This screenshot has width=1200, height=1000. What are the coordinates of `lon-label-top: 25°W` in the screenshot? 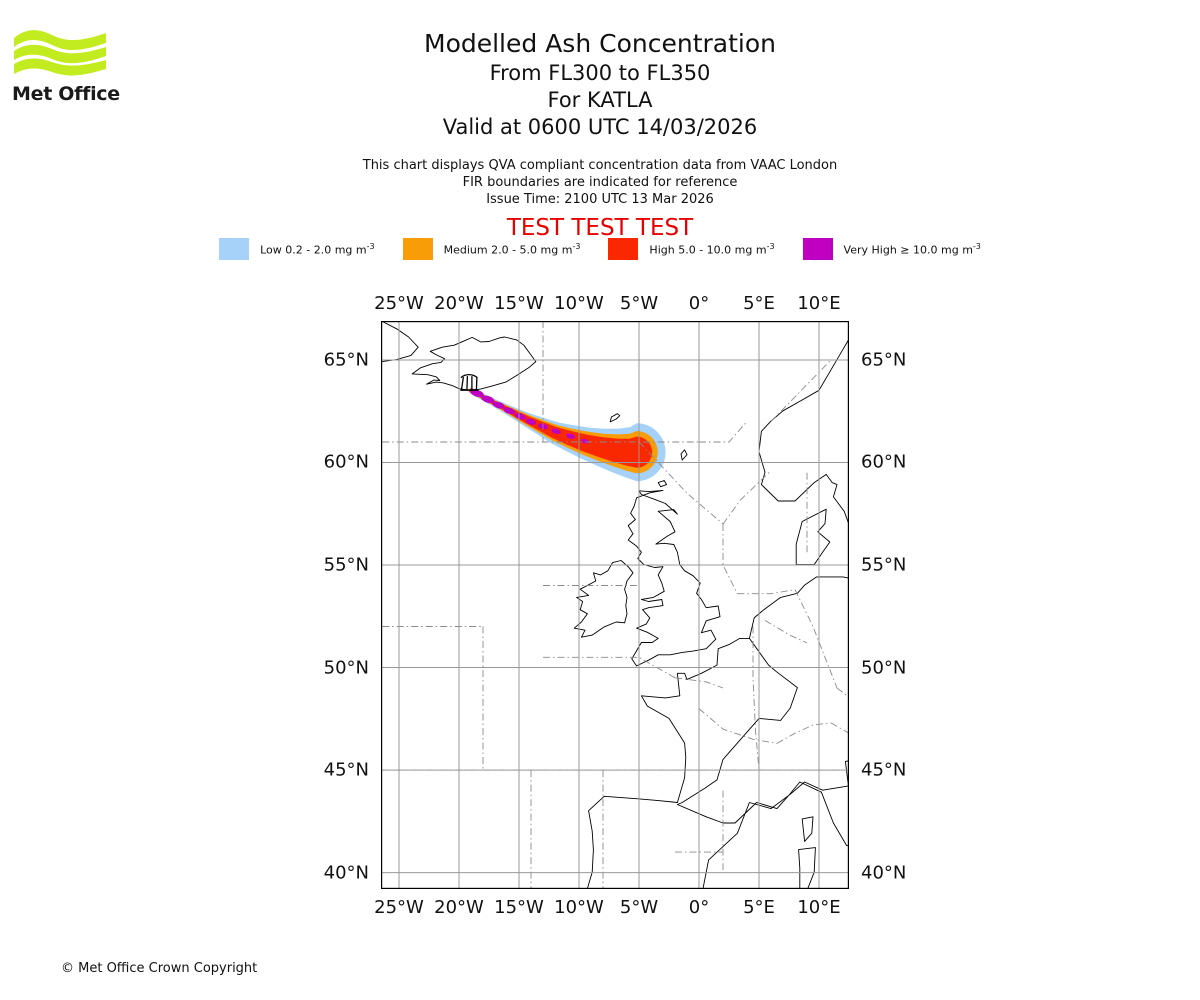 It's located at (399, 303).